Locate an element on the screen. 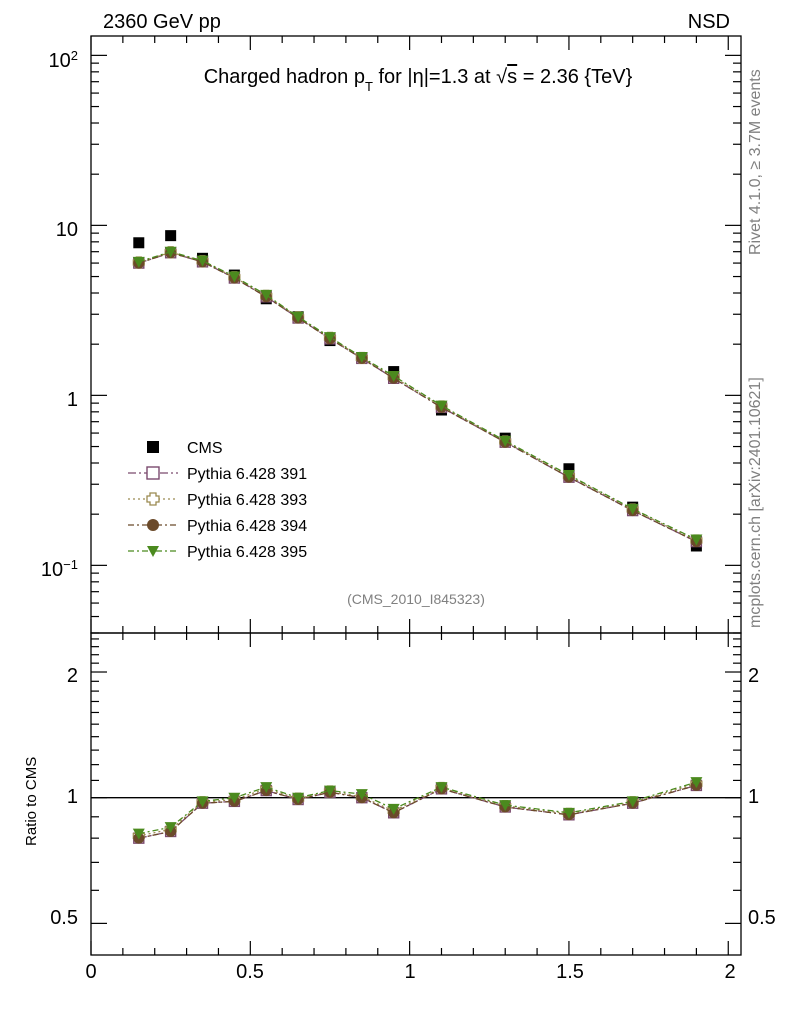 Image resolution: width=786 pixels, height=1024 pixels. ratio-y-tick-label-2-left: 2 is located at coordinates (72, 676).